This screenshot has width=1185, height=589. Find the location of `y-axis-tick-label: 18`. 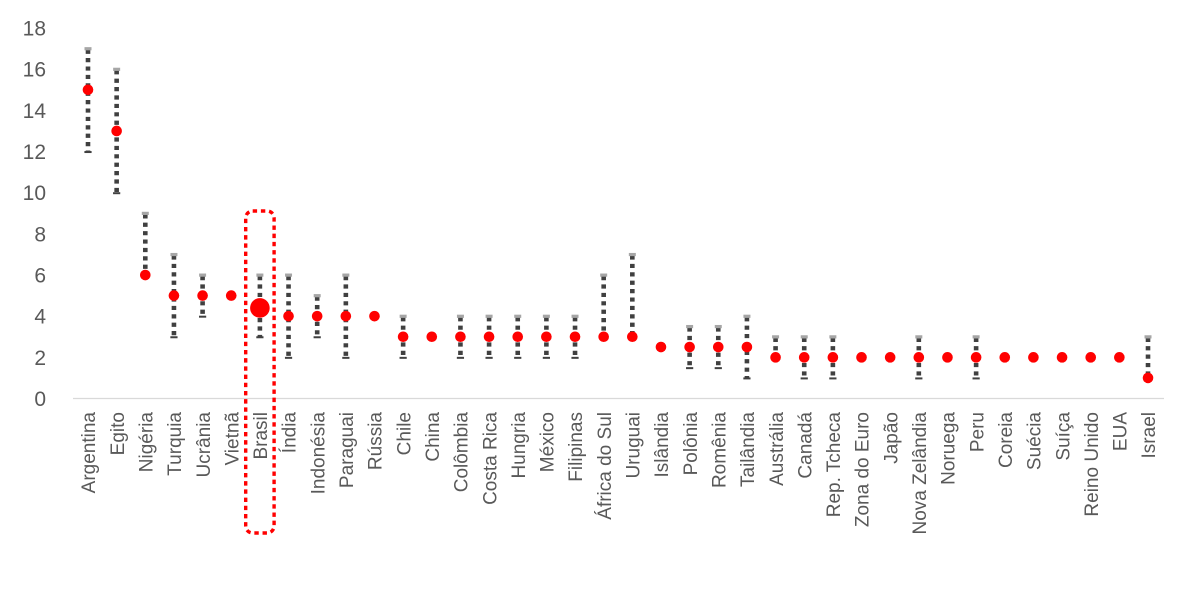

y-axis-tick-label: 18 is located at coordinates (34, 29).